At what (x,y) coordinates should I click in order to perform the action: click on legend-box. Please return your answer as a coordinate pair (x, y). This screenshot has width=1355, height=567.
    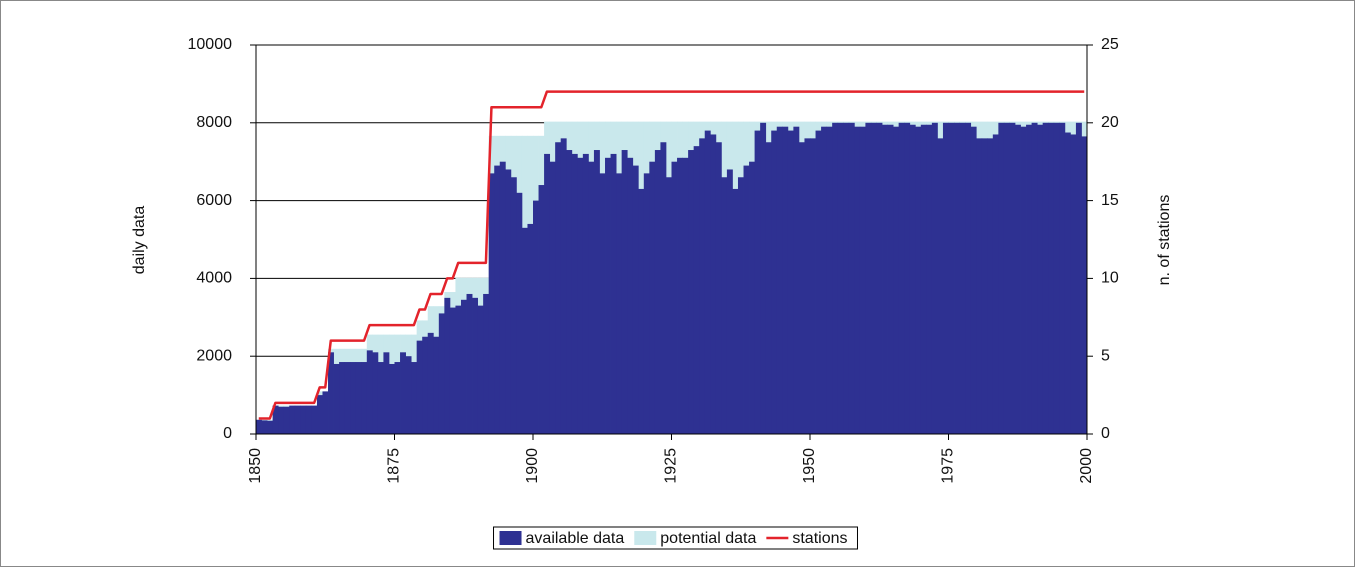
    Looking at the image, I should click on (675, 538).